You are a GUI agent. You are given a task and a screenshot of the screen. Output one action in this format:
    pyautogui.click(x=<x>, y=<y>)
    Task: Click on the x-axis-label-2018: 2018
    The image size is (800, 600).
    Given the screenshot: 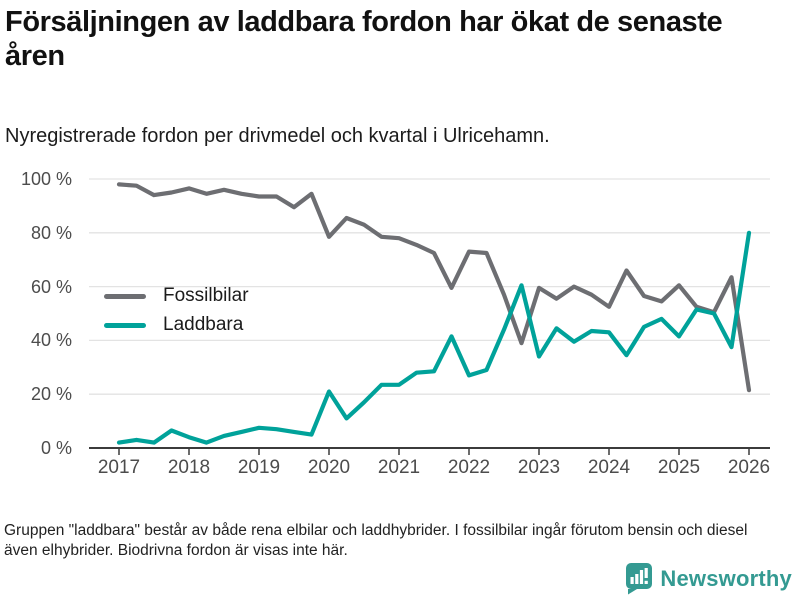 What is the action you would take?
    pyautogui.click(x=189, y=467)
    